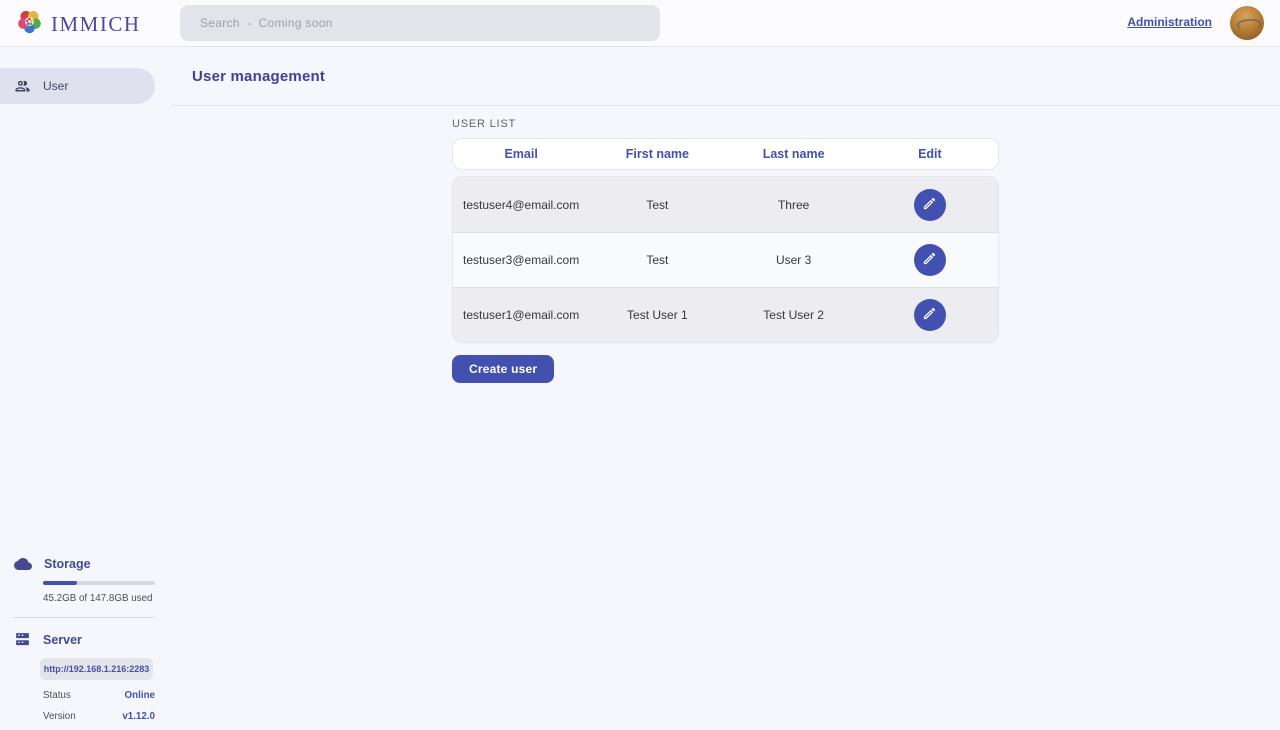 The image size is (1280, 730). I want to click on storage-progress-fill, so click(60, 583).